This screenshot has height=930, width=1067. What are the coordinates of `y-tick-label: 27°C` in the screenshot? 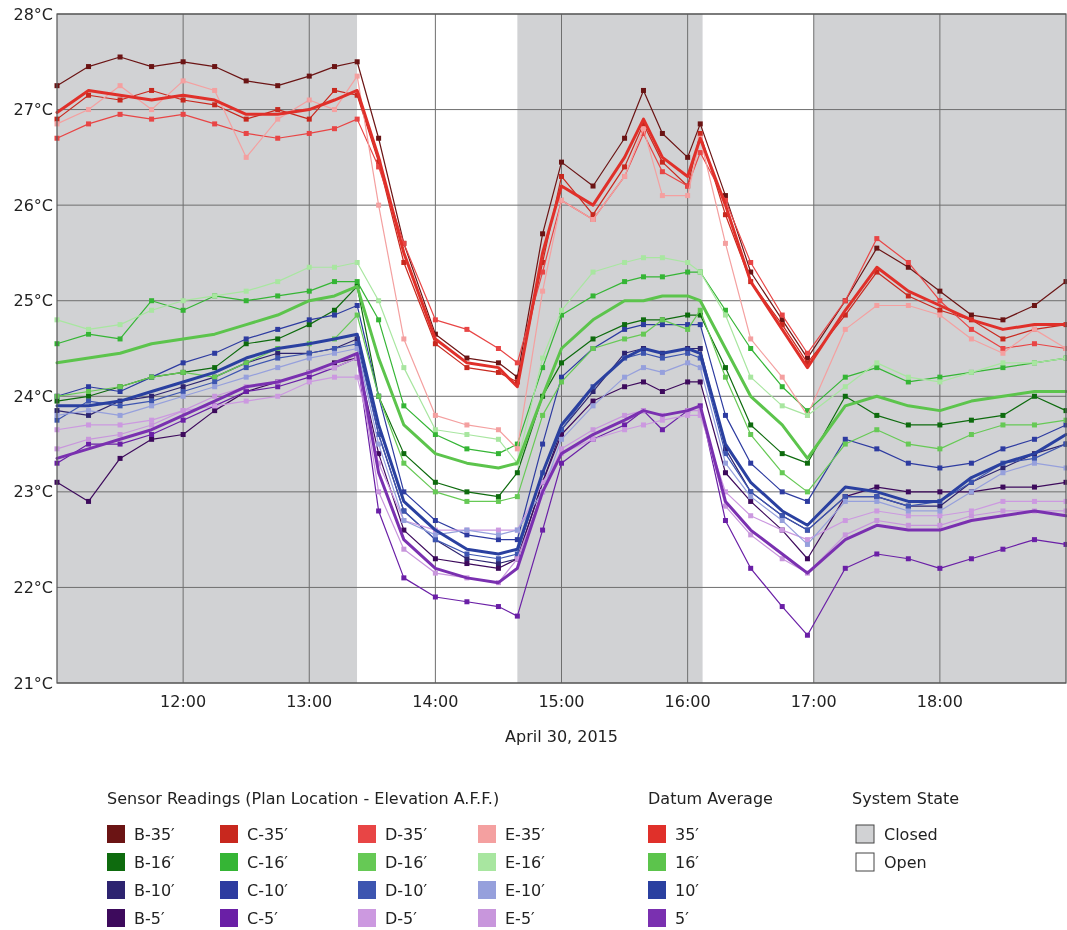 It's located at (33, 110).